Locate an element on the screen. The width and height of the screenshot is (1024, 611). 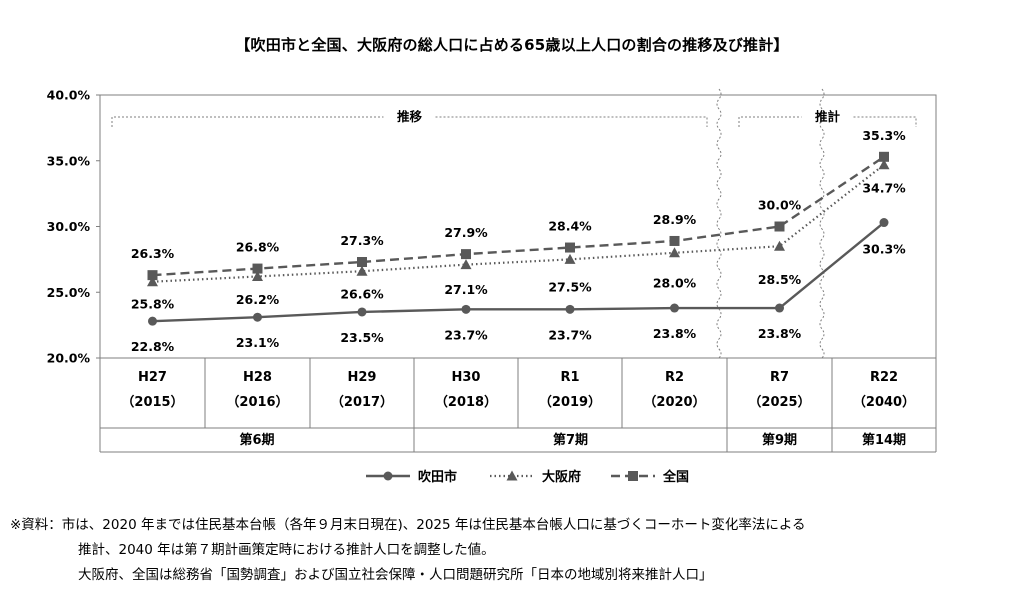
data-label-national: 35.3% is located at coordinates (884, 135).